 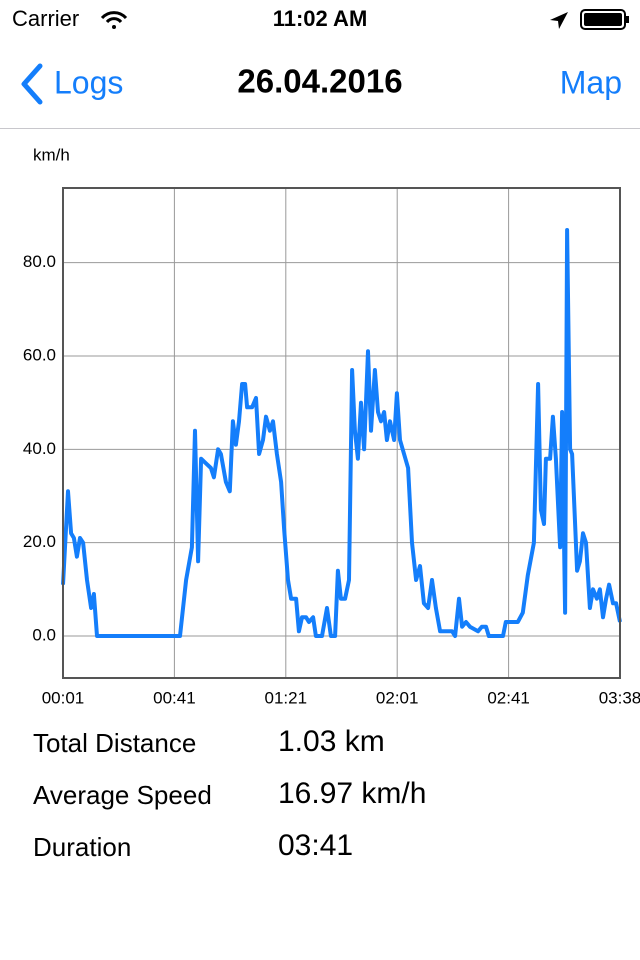 I want to click on nav-title: 26.04.2016, so click(x=319, y=81).